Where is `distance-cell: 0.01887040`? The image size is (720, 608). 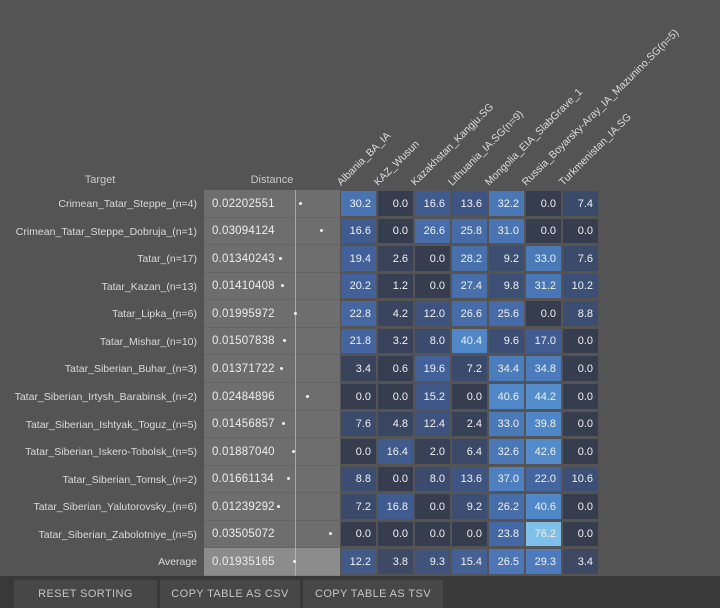
distance-cell: 0.01887040 is located at coordinates (272, 452).